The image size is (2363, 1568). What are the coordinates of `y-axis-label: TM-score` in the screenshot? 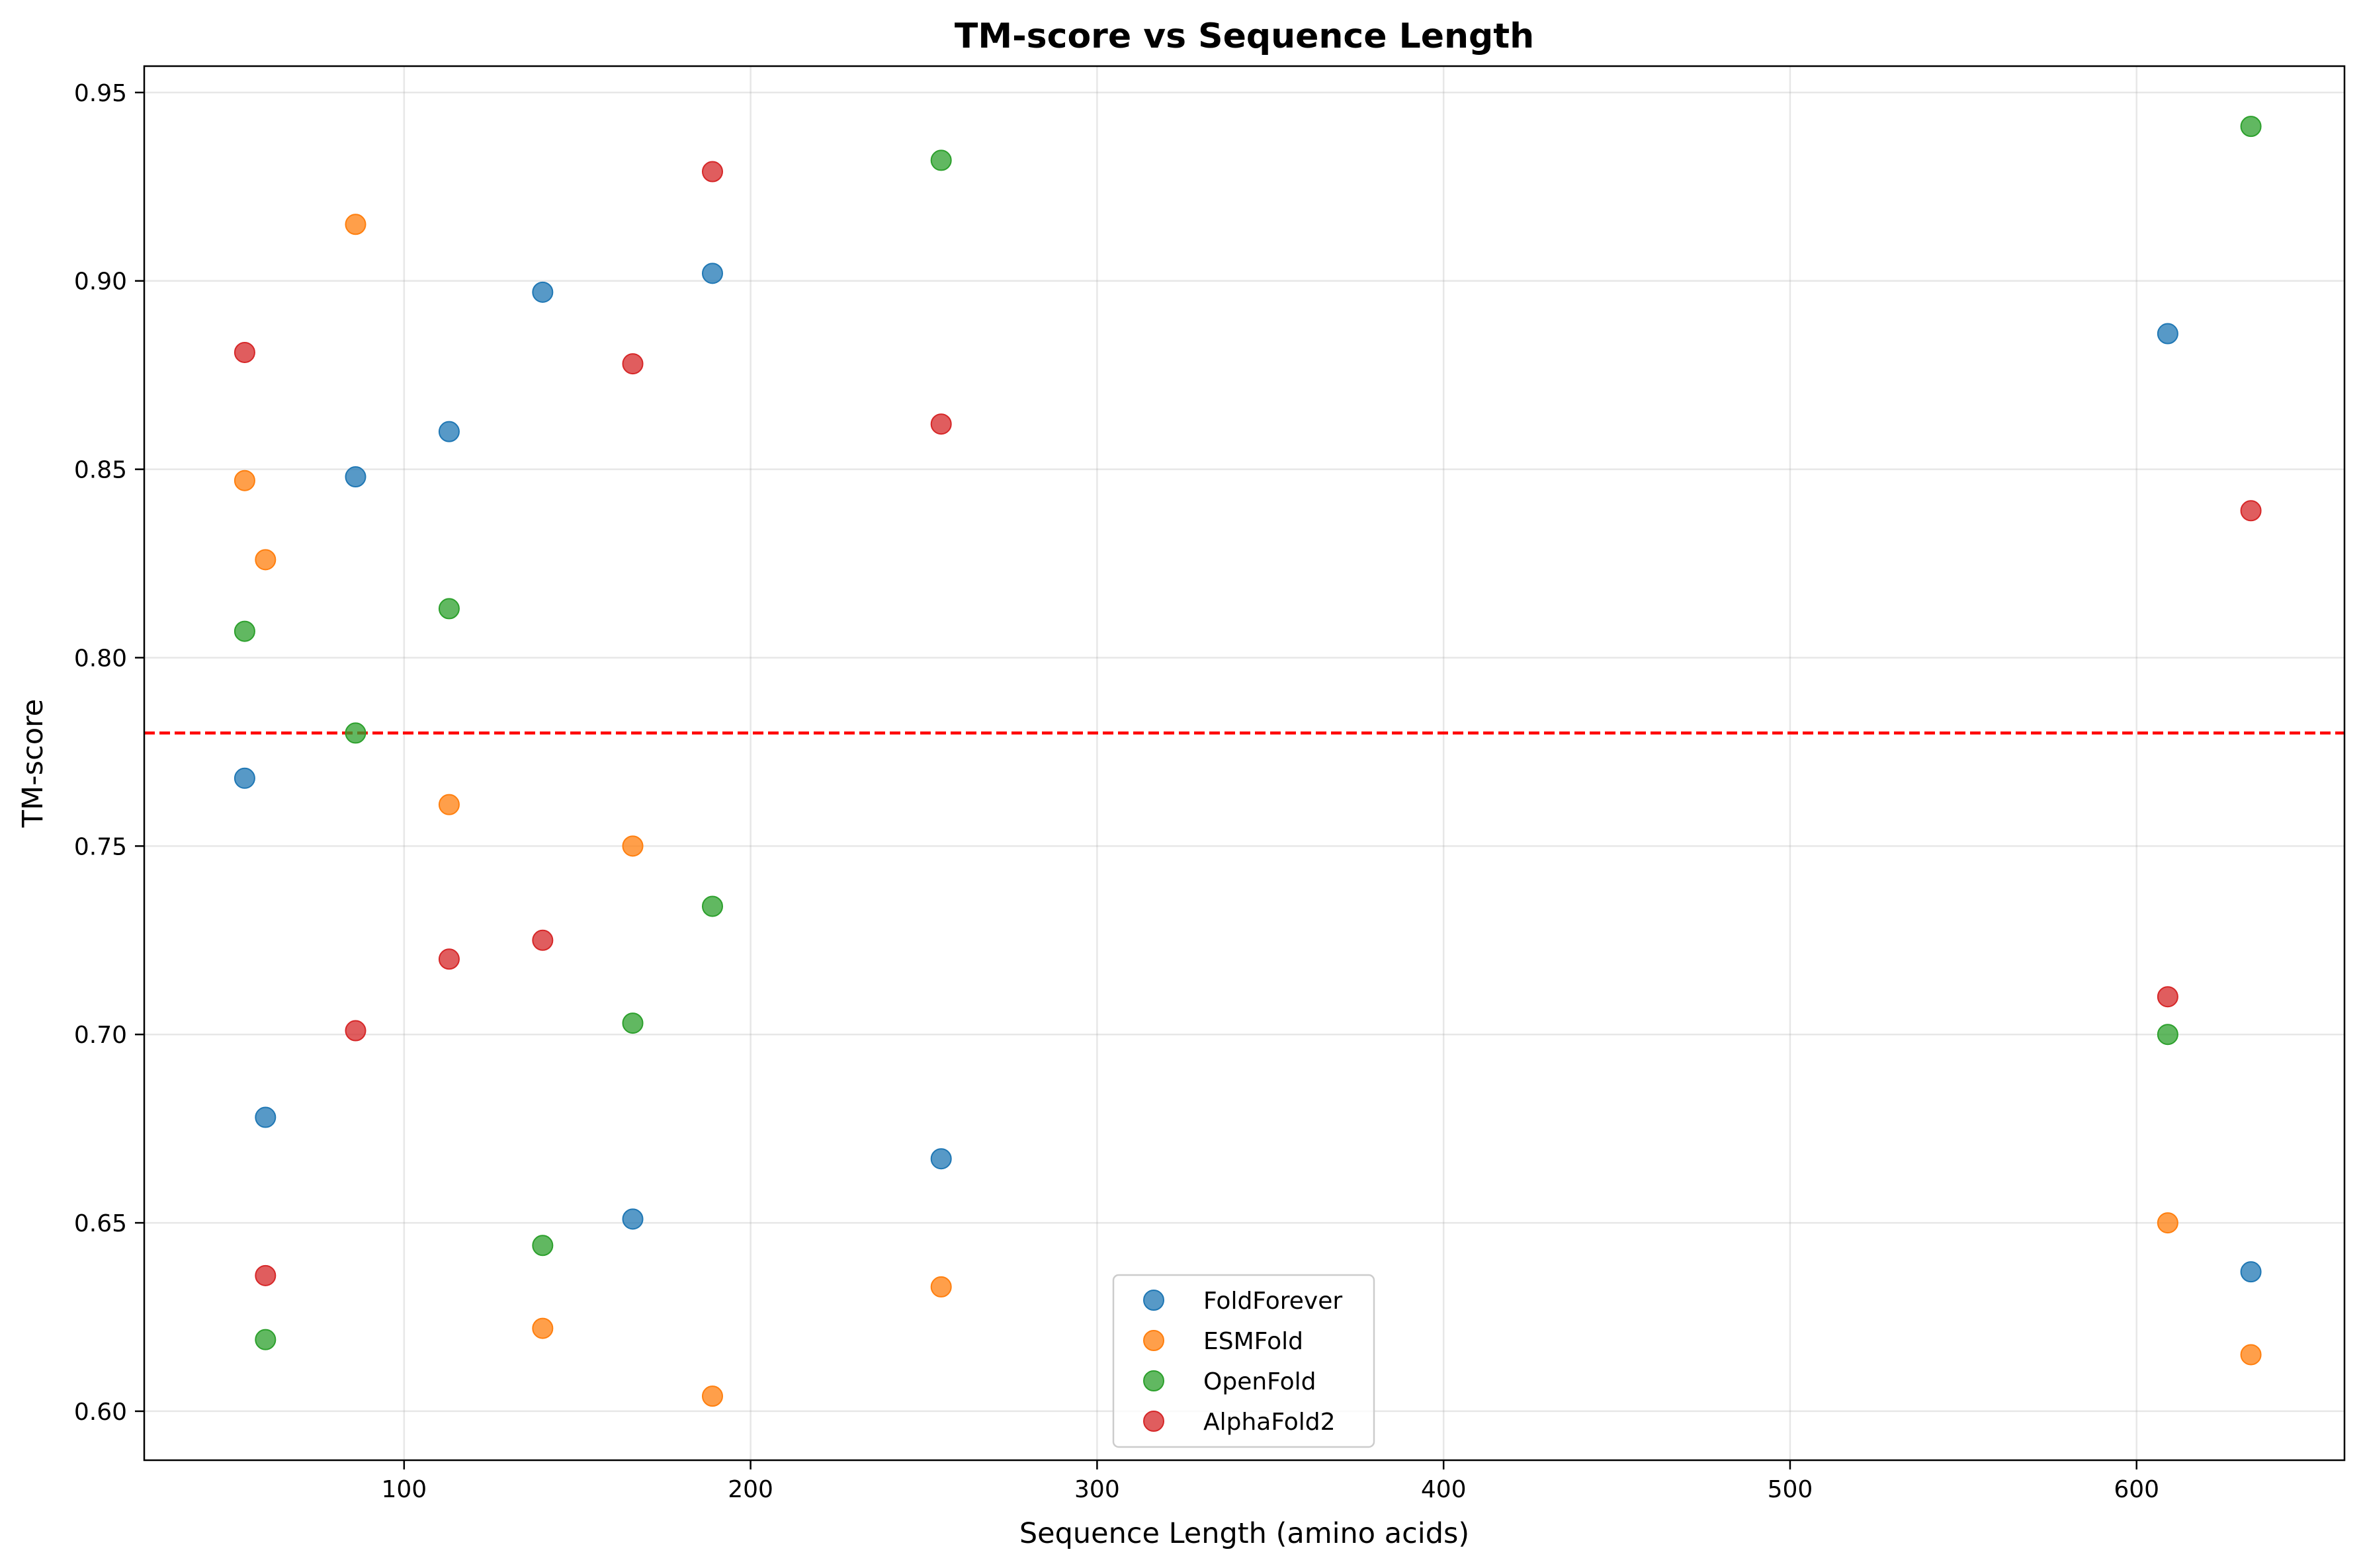 It's located at (33, 763).